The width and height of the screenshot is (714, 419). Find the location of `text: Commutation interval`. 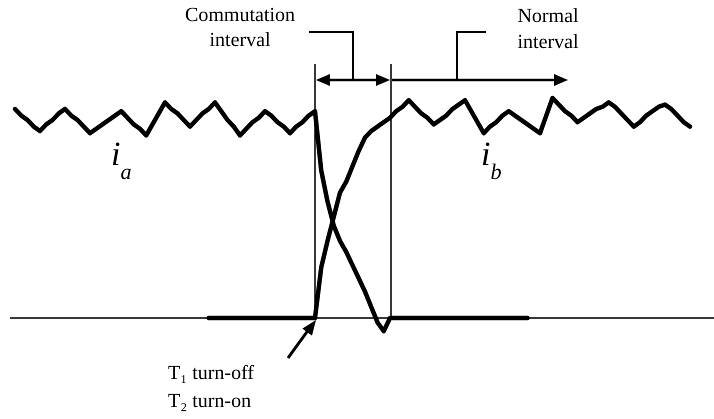

text: Commutation interval is located at coordinates (240, 27).